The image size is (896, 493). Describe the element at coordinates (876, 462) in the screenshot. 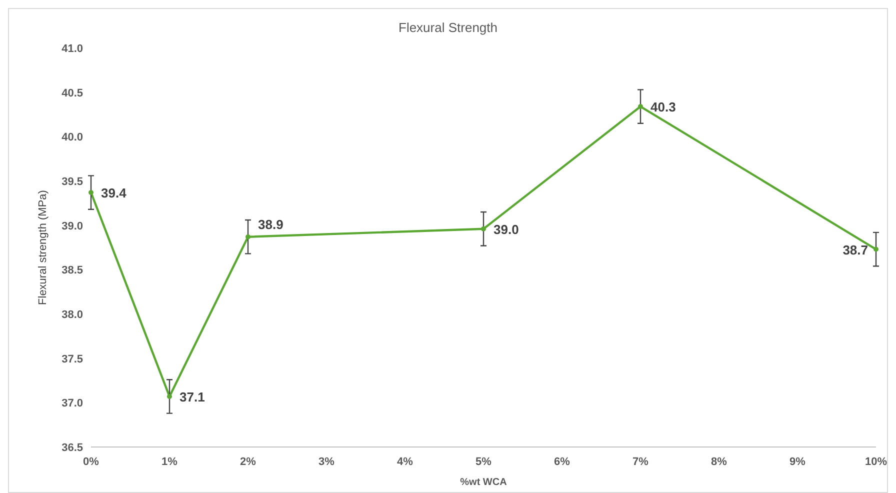

I see `x-tick-label: 10%` at that location.